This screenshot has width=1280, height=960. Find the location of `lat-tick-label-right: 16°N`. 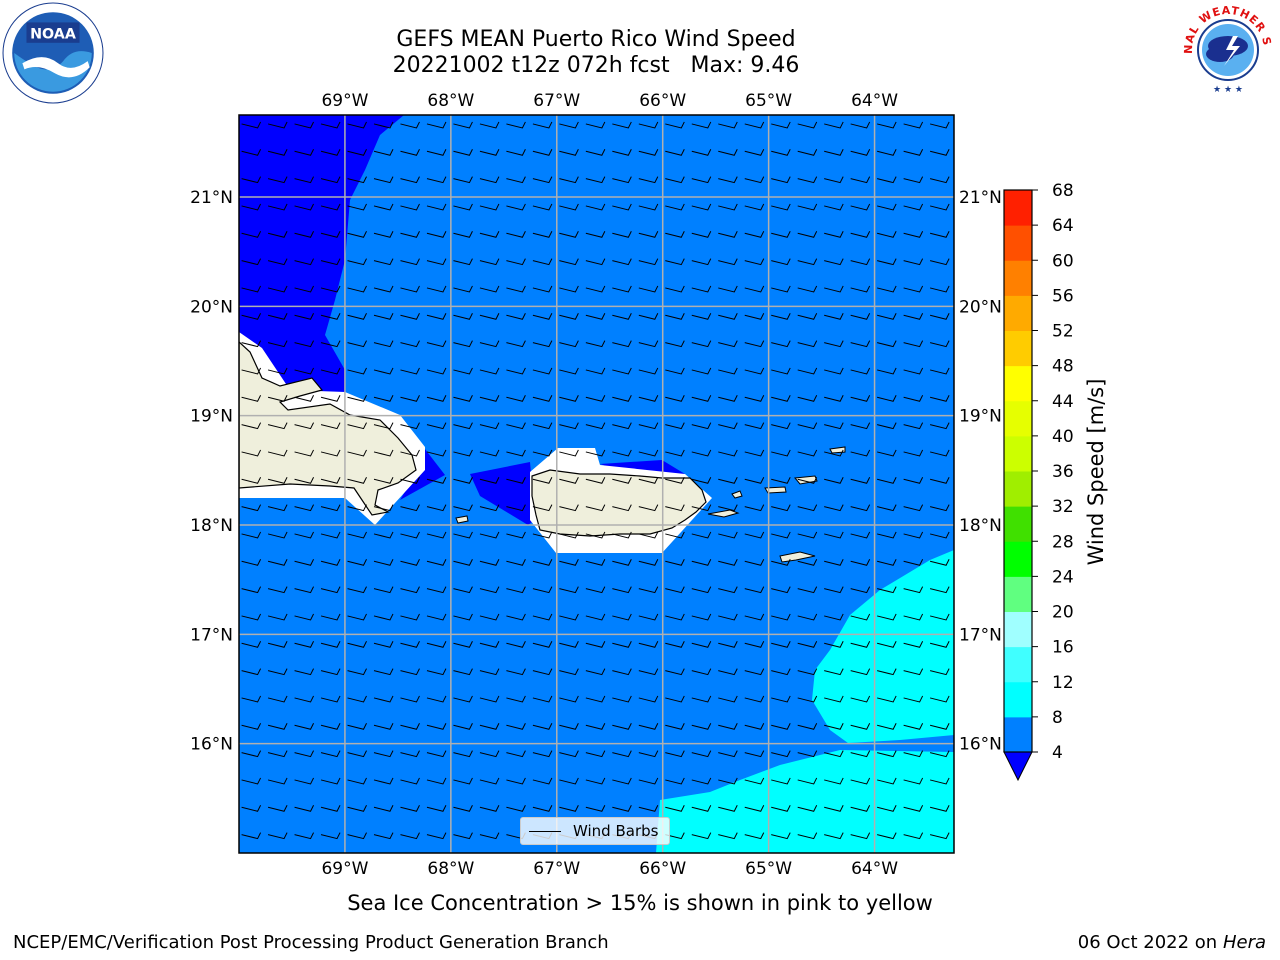

lat-tick-label-right: 16°N is located at coordinates (980, 745).